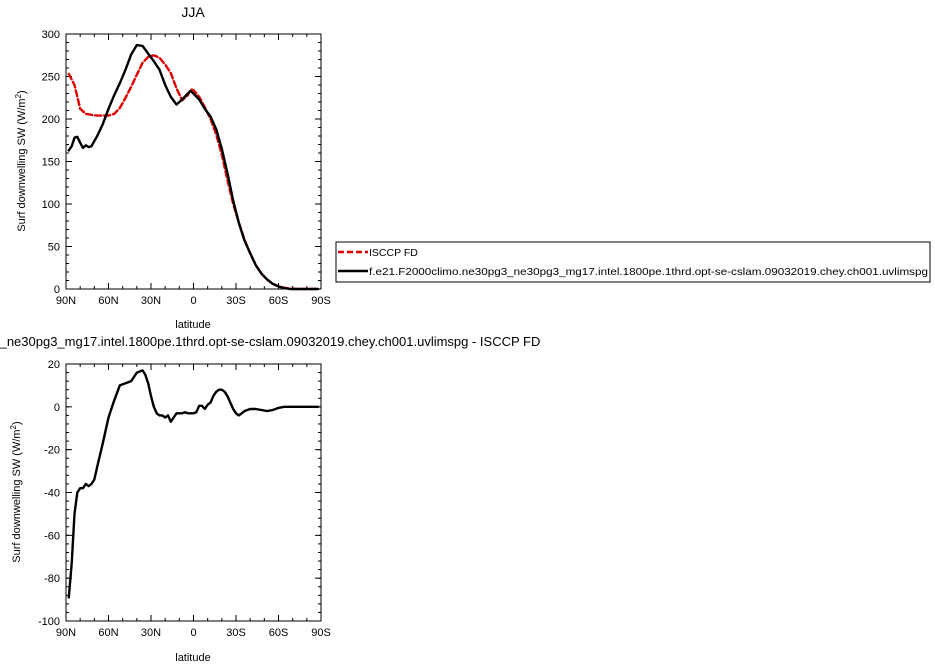 The width and height of the screenshot is (935, 666). Describe the element at coordinates (51, 35) in the screenshot. I see `top-y-tick-label: 300` at that location.